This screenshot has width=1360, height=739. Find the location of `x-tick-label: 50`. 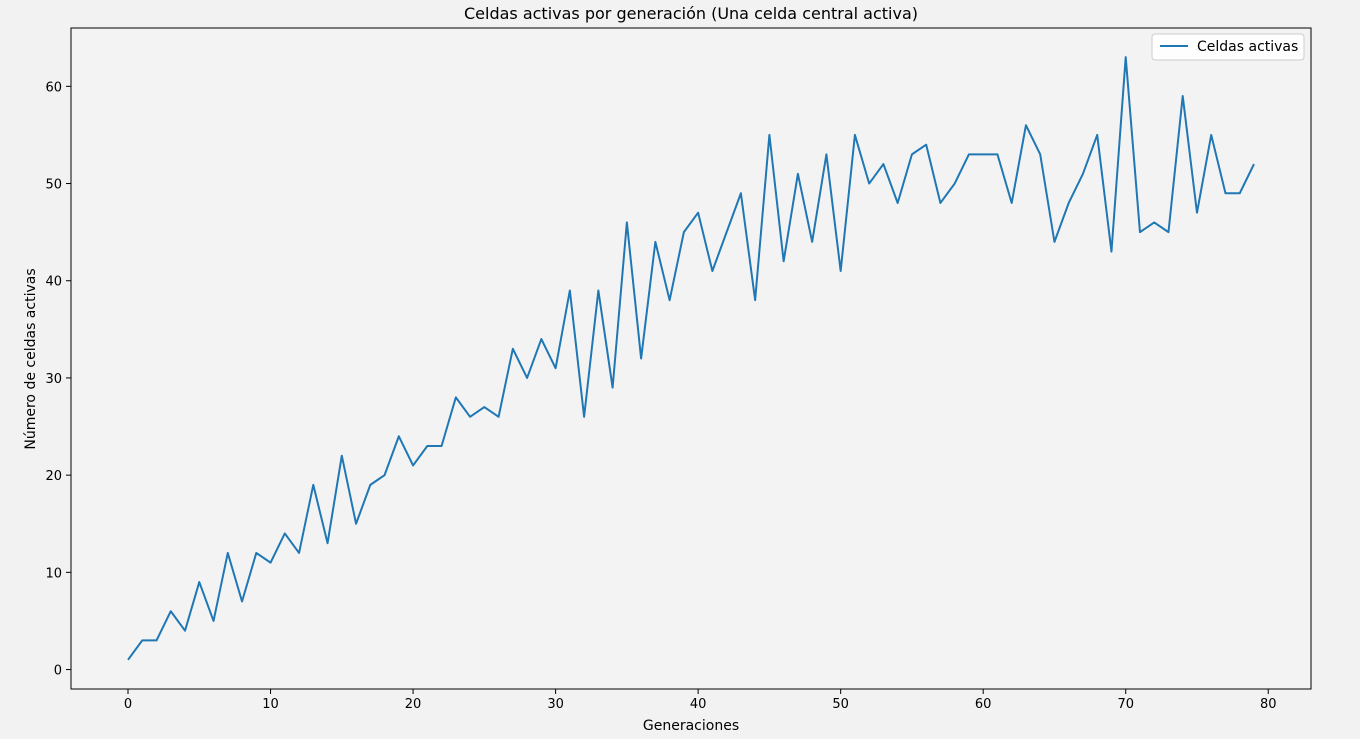

x-tick-label: 50 is located at coordinates (840, 704).